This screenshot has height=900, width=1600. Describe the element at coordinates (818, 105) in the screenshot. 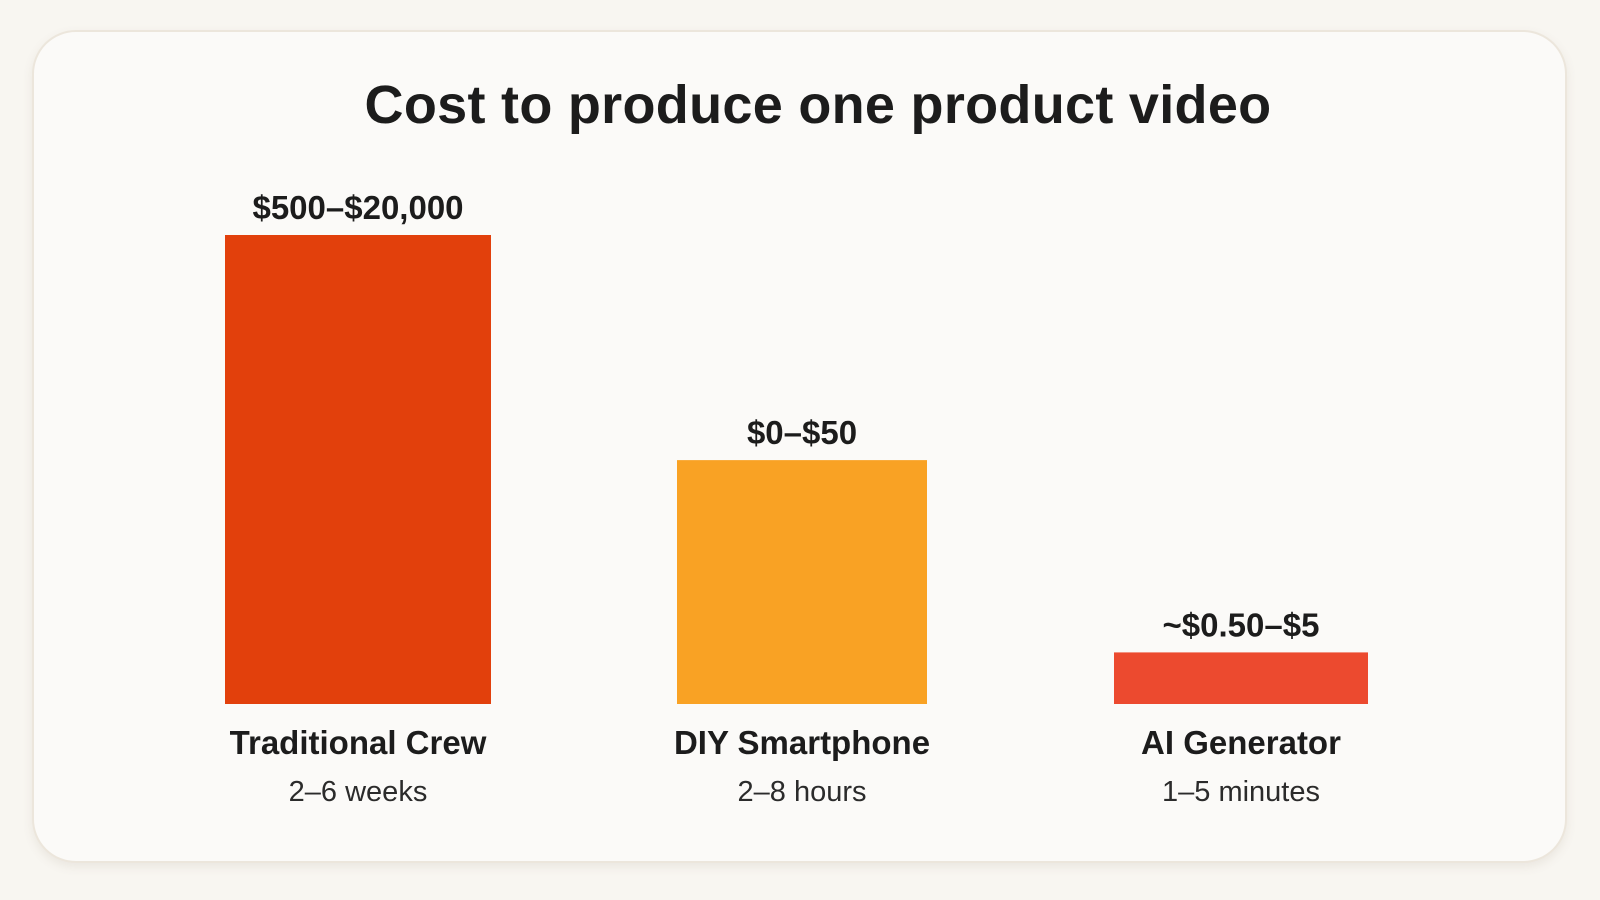

I see `chart-title: Cost to produce one product video` at that location.